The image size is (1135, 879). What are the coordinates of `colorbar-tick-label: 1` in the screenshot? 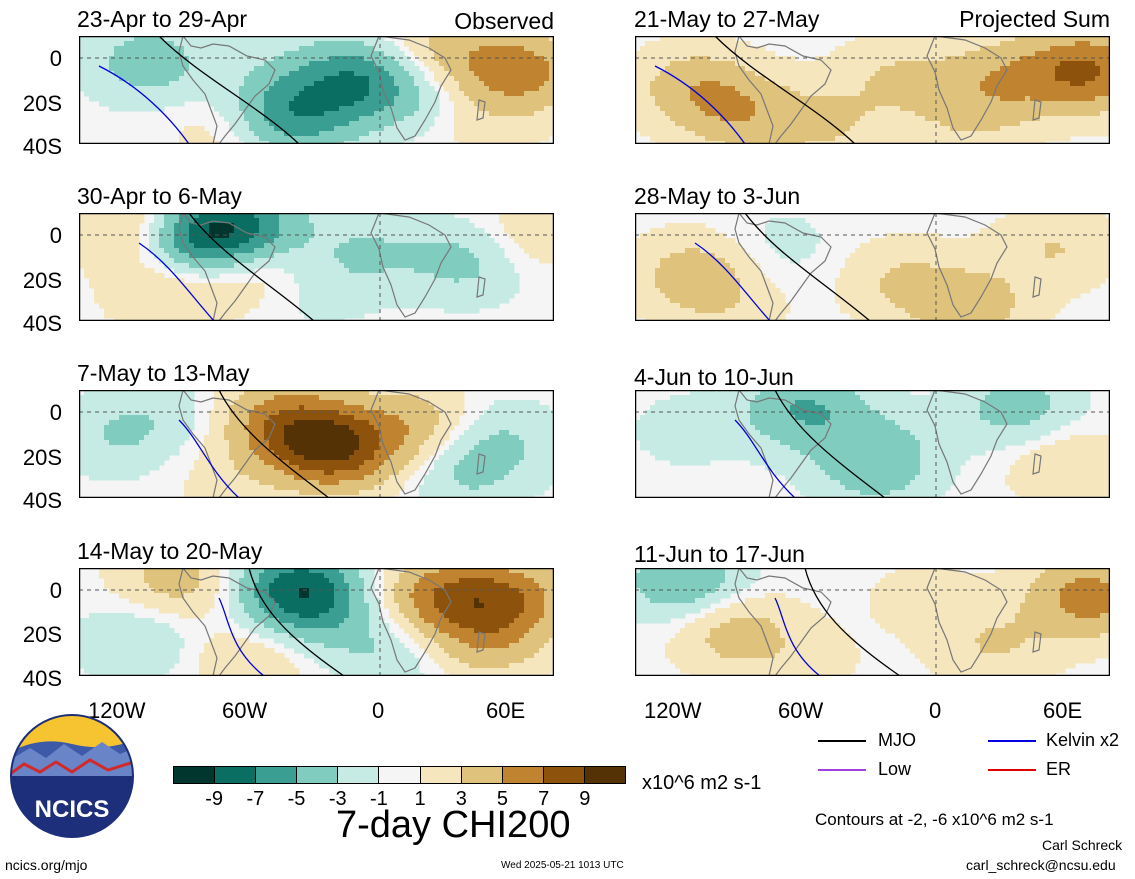 It's located at (420, 799).